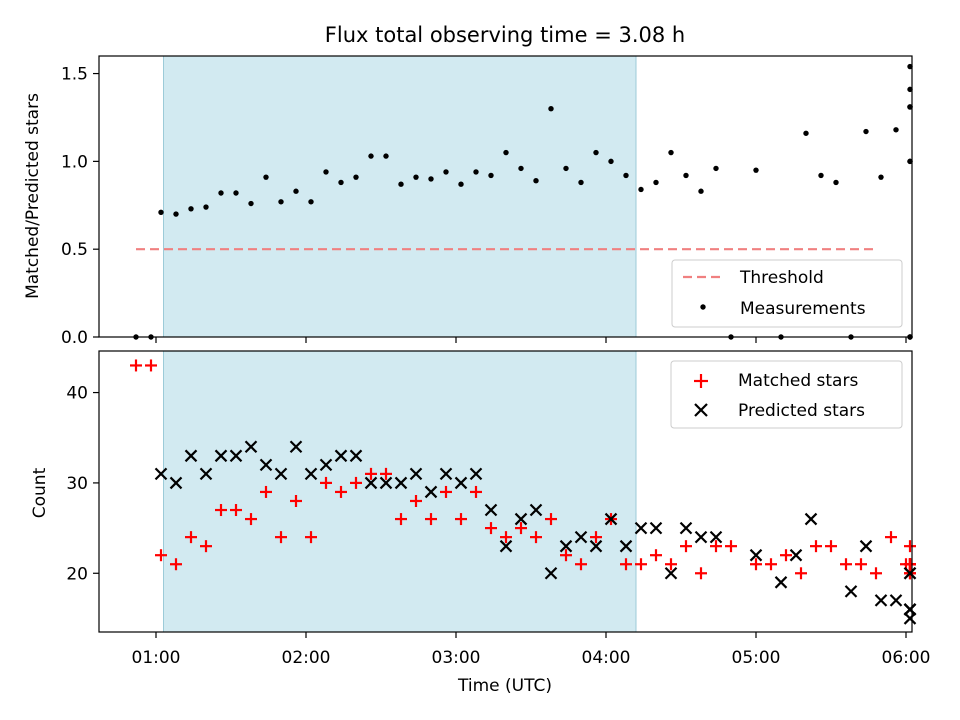 This screenshot has width=960, height=720. Describe the element at coordinates (756, 658) in the screenshot. I see `x-tick-label: 05:00` at that location.